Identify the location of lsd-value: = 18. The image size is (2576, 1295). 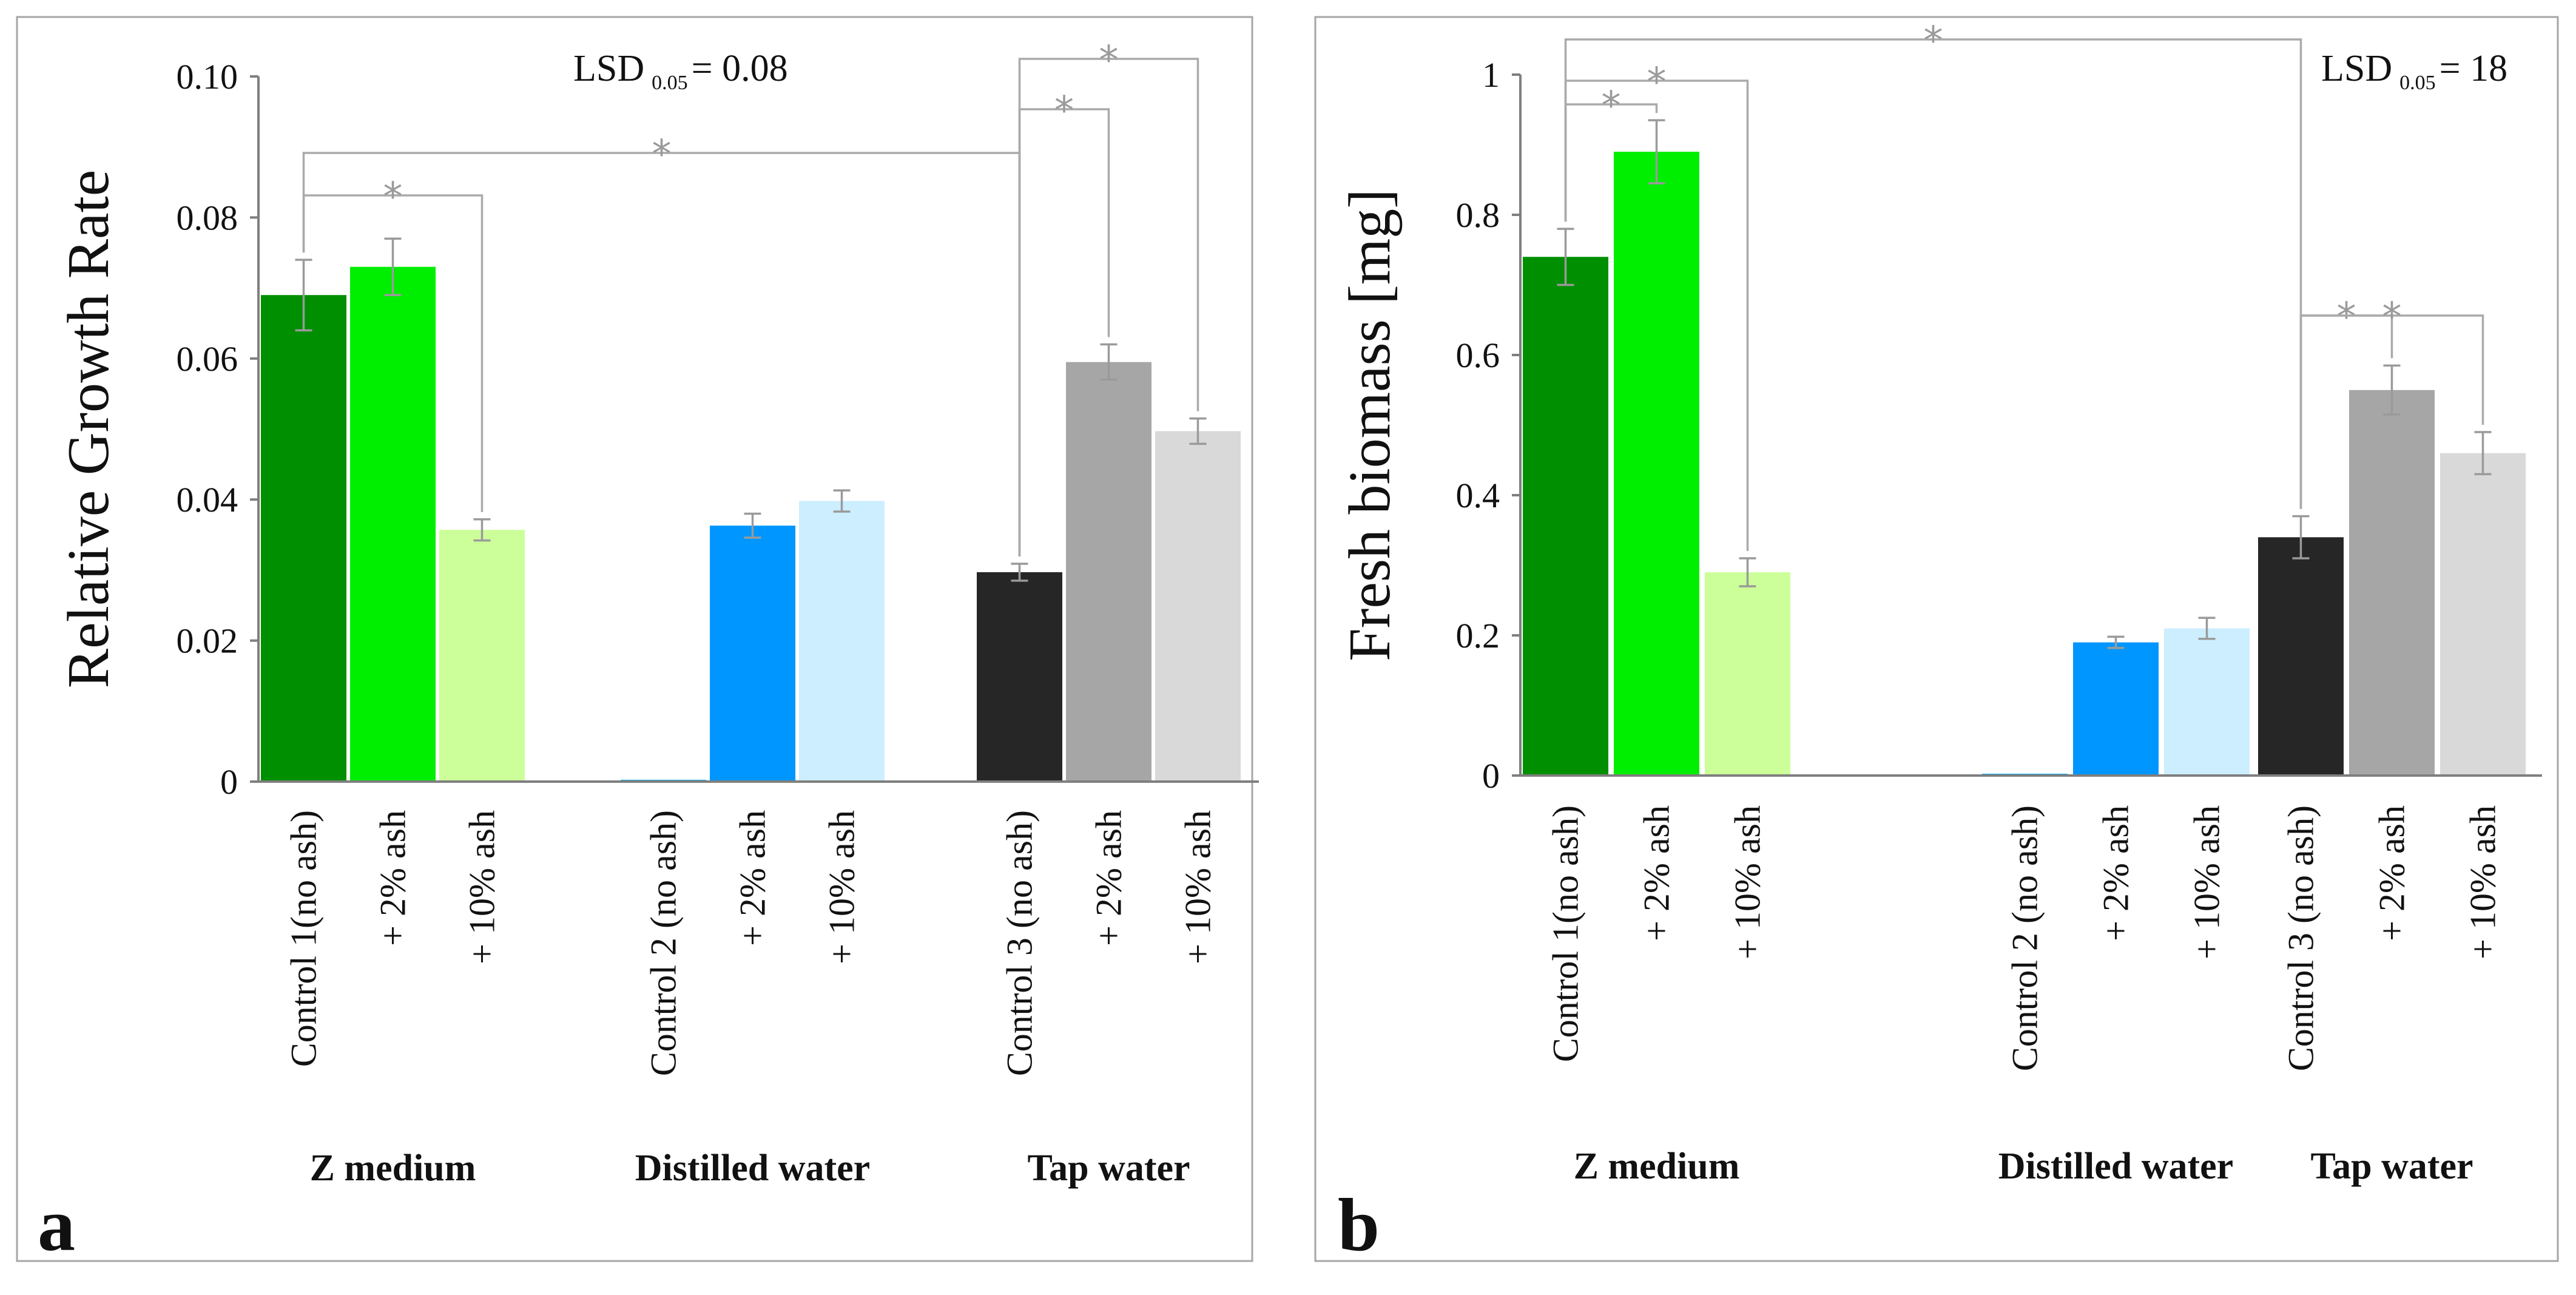
(2473, 68).